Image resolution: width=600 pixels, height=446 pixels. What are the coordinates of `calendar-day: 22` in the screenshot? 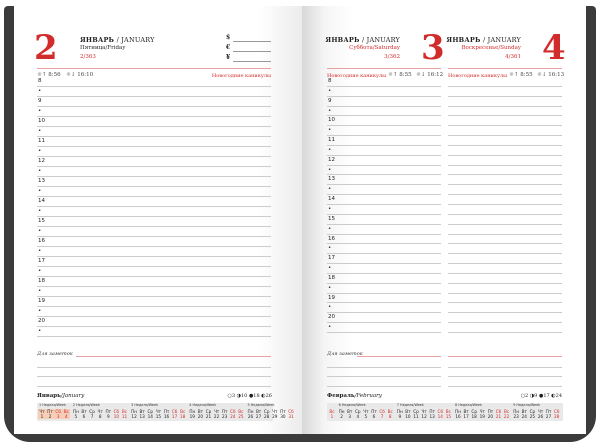 It's located at (216, 416).